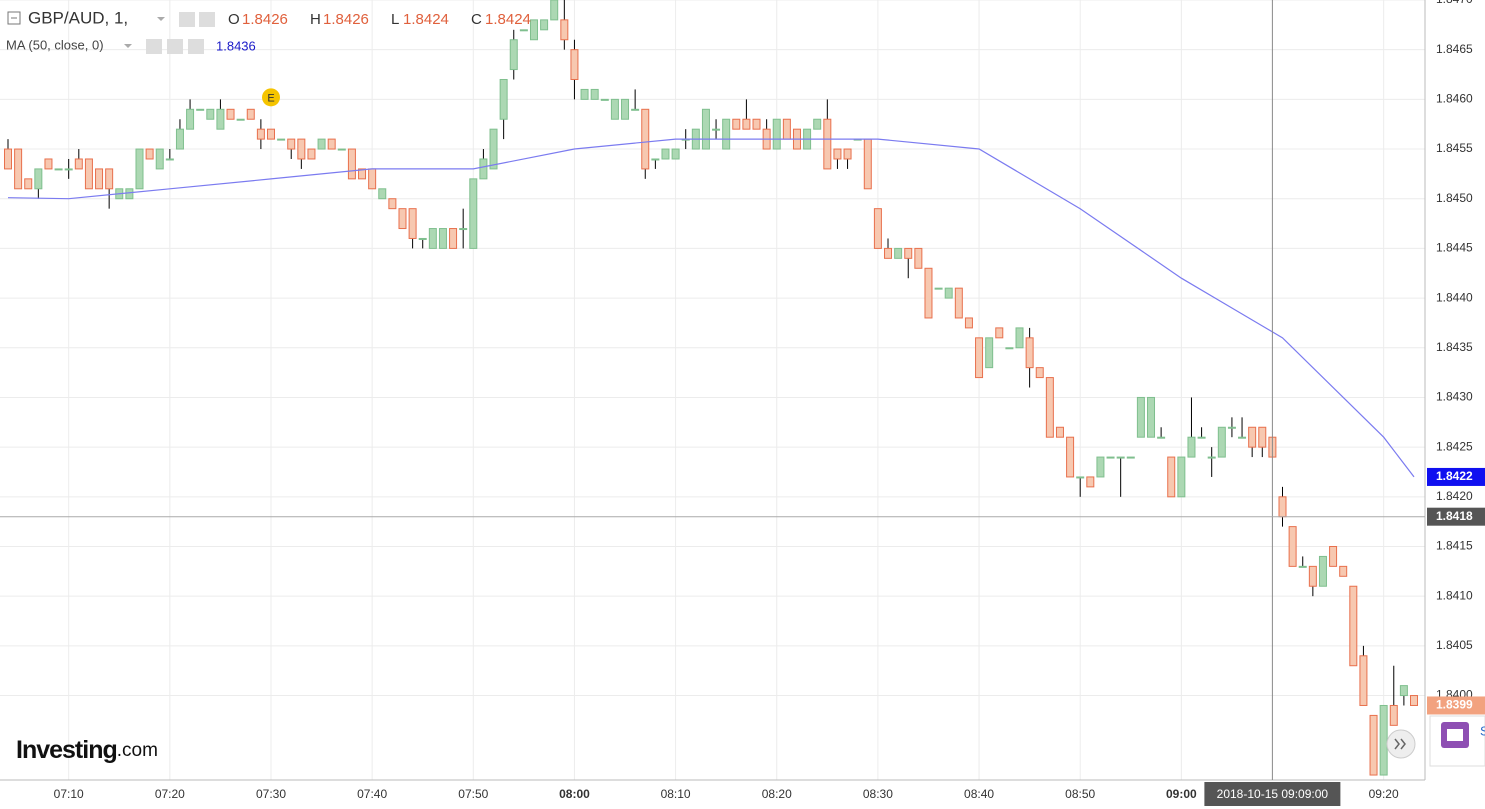 The image size is (1485, 809). I want to click on event-label: E, so click(270, 98).